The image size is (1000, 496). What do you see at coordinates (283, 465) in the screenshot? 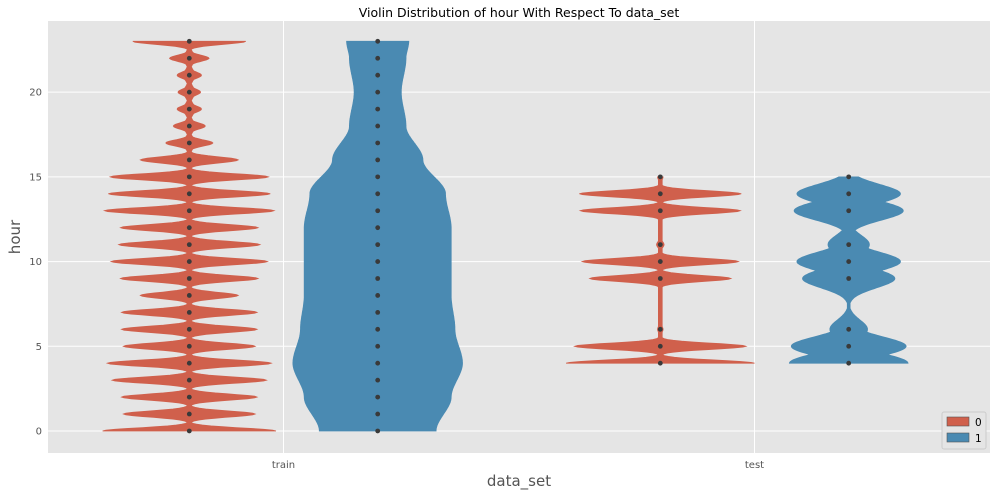
I see `x-tick-label: train` at bounding box center [283, 465].